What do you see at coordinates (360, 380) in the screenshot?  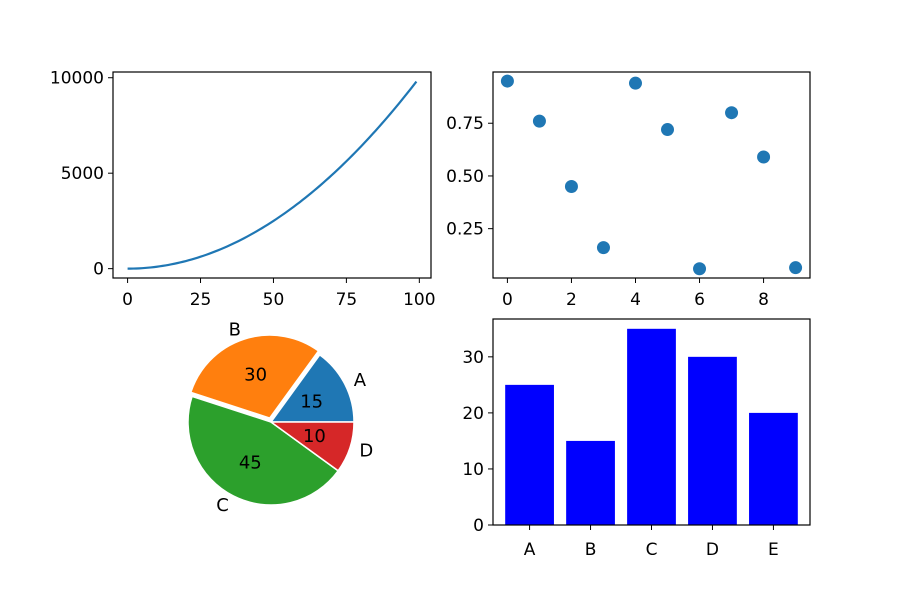 I see `pie-category-label: A` at bounding box center [360, 380].